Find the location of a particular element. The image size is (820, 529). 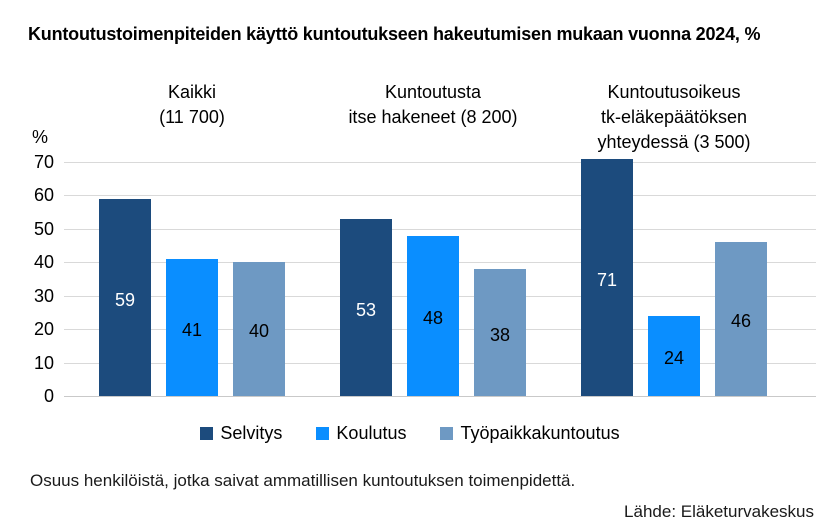

group-header-line: tk-eläkepäätöksen is located at coordinates (674, 117).